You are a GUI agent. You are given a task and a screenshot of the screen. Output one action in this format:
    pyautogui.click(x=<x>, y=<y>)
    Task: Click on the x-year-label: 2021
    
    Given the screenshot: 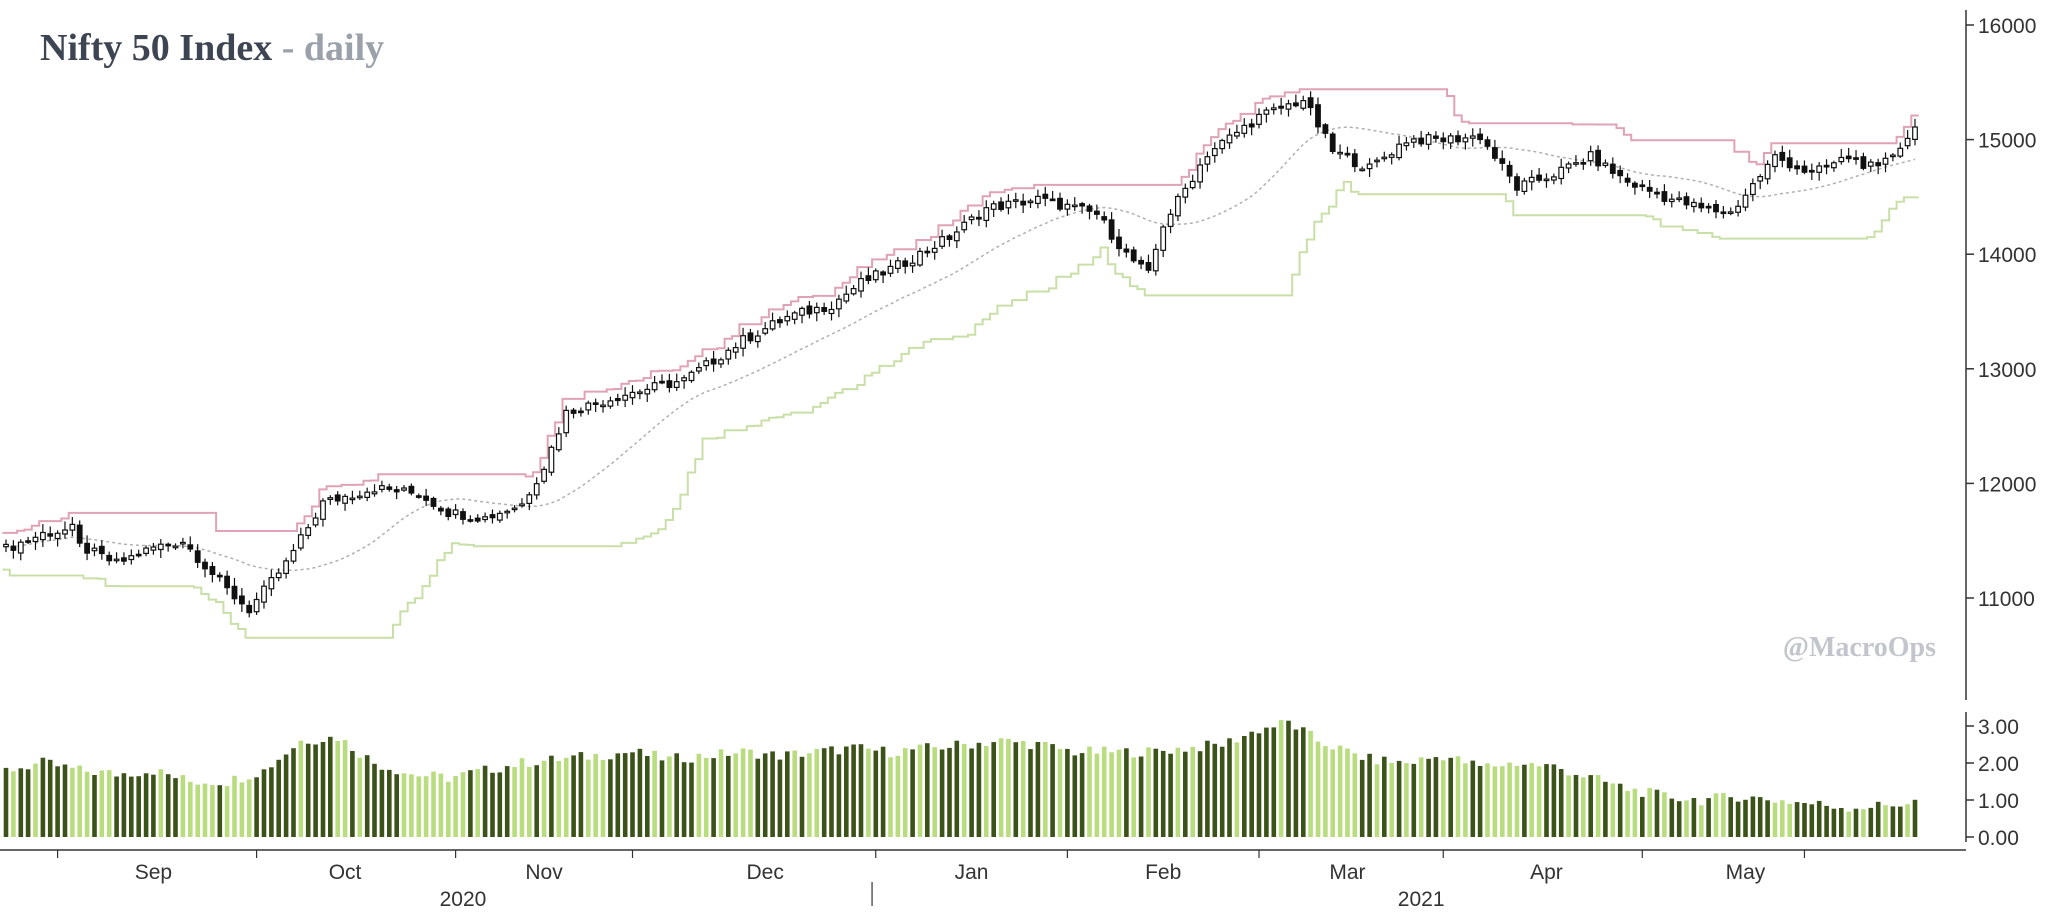 What is the action you would take?
    pyautogui.click(x=1421, y=898)
    